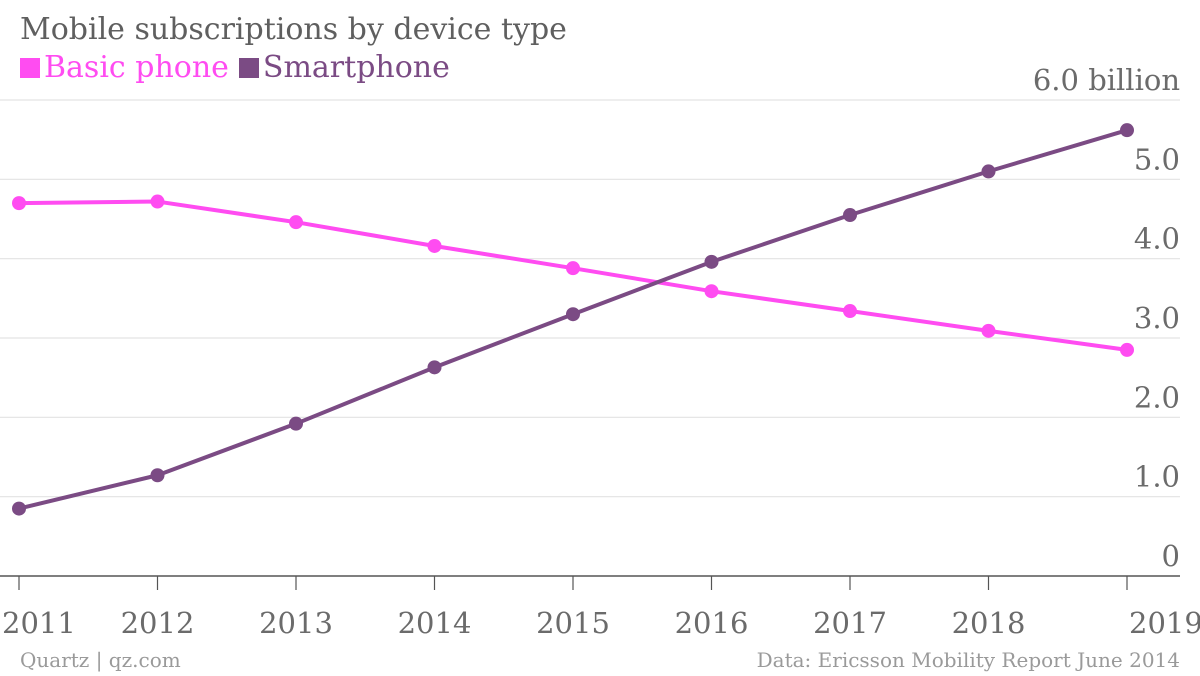 The height and width of the screenshot is (676, 1200). Describe the element at coordinates (356, 67) in the screenshot. I see `legend-label-smartphone: Smartphone` at that location.